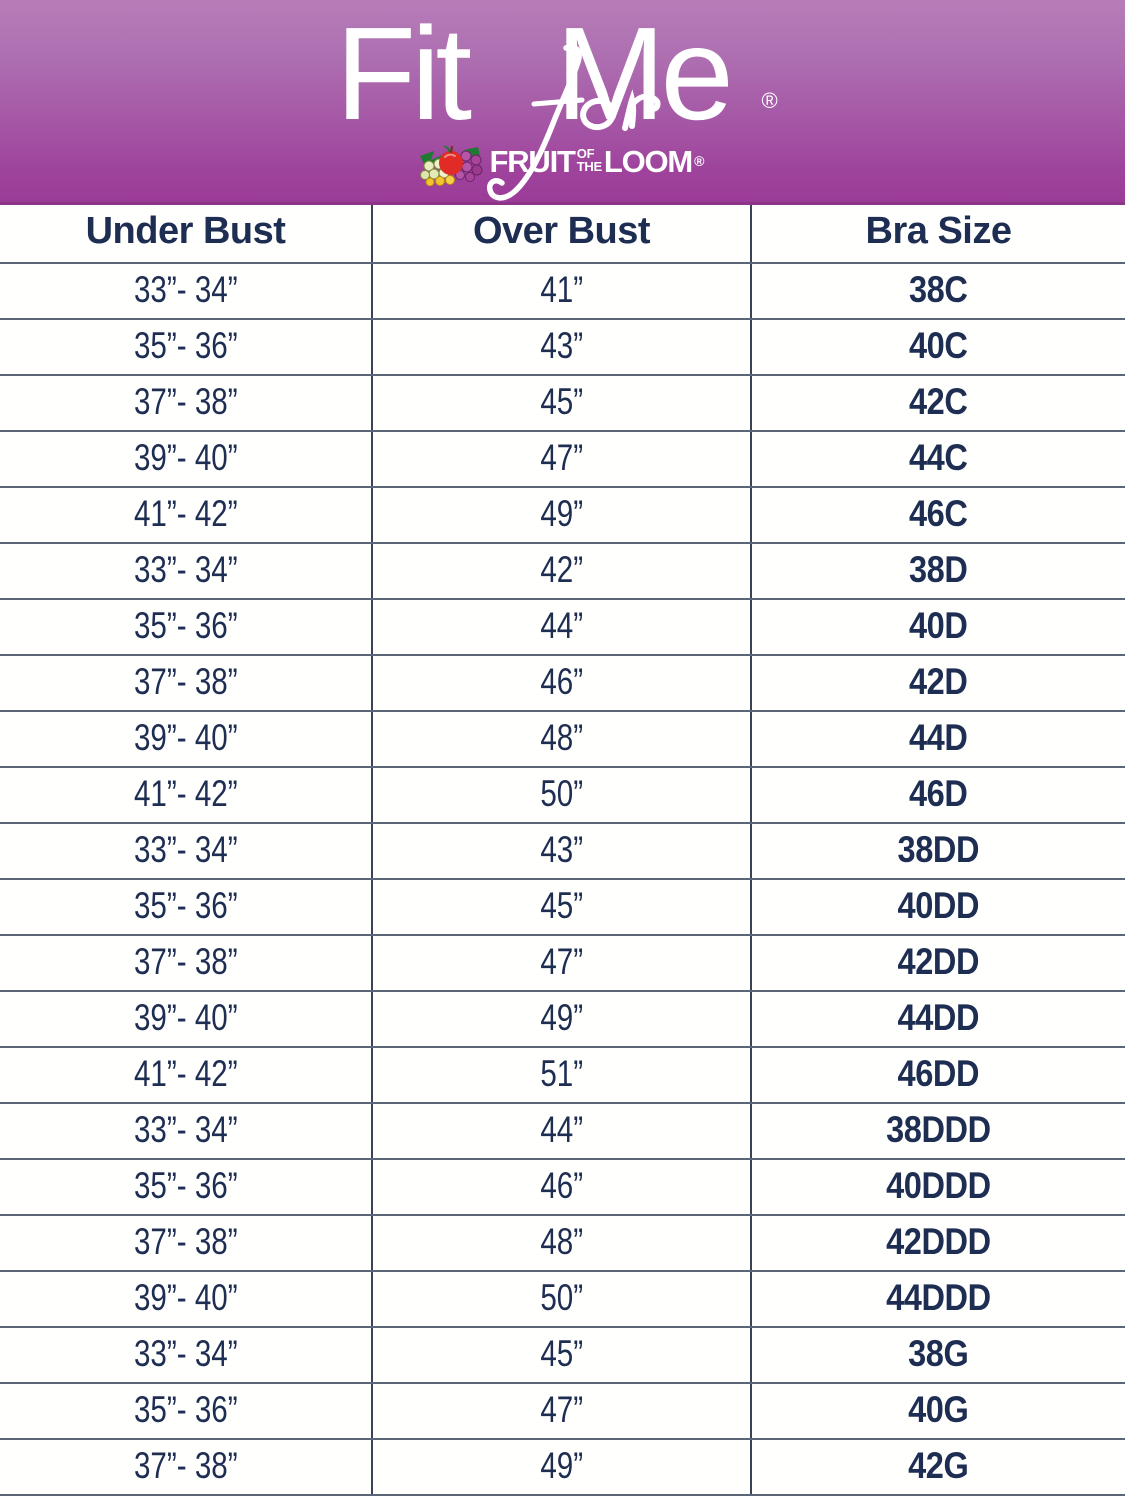 The width and height of the screenshot is (1125, 1500). I want to click on cell-bra-size-text: 44DD, so click(938, 1017).